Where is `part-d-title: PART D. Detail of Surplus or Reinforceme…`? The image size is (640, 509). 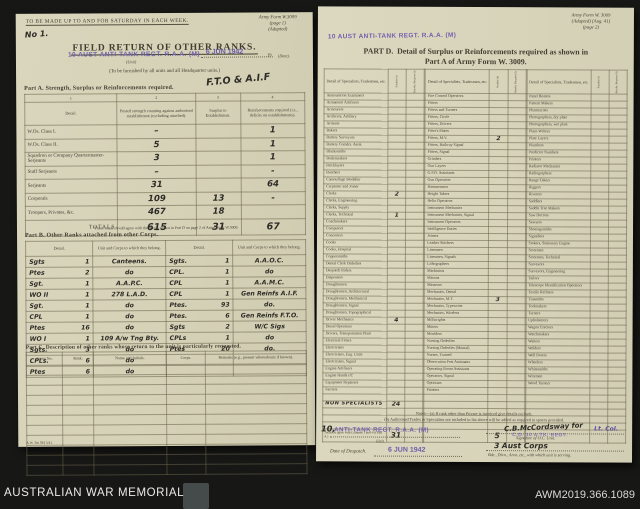 part-d-title: PART D. Detail of Surplus or Reinforceme… is located at coordinates (476, 56).